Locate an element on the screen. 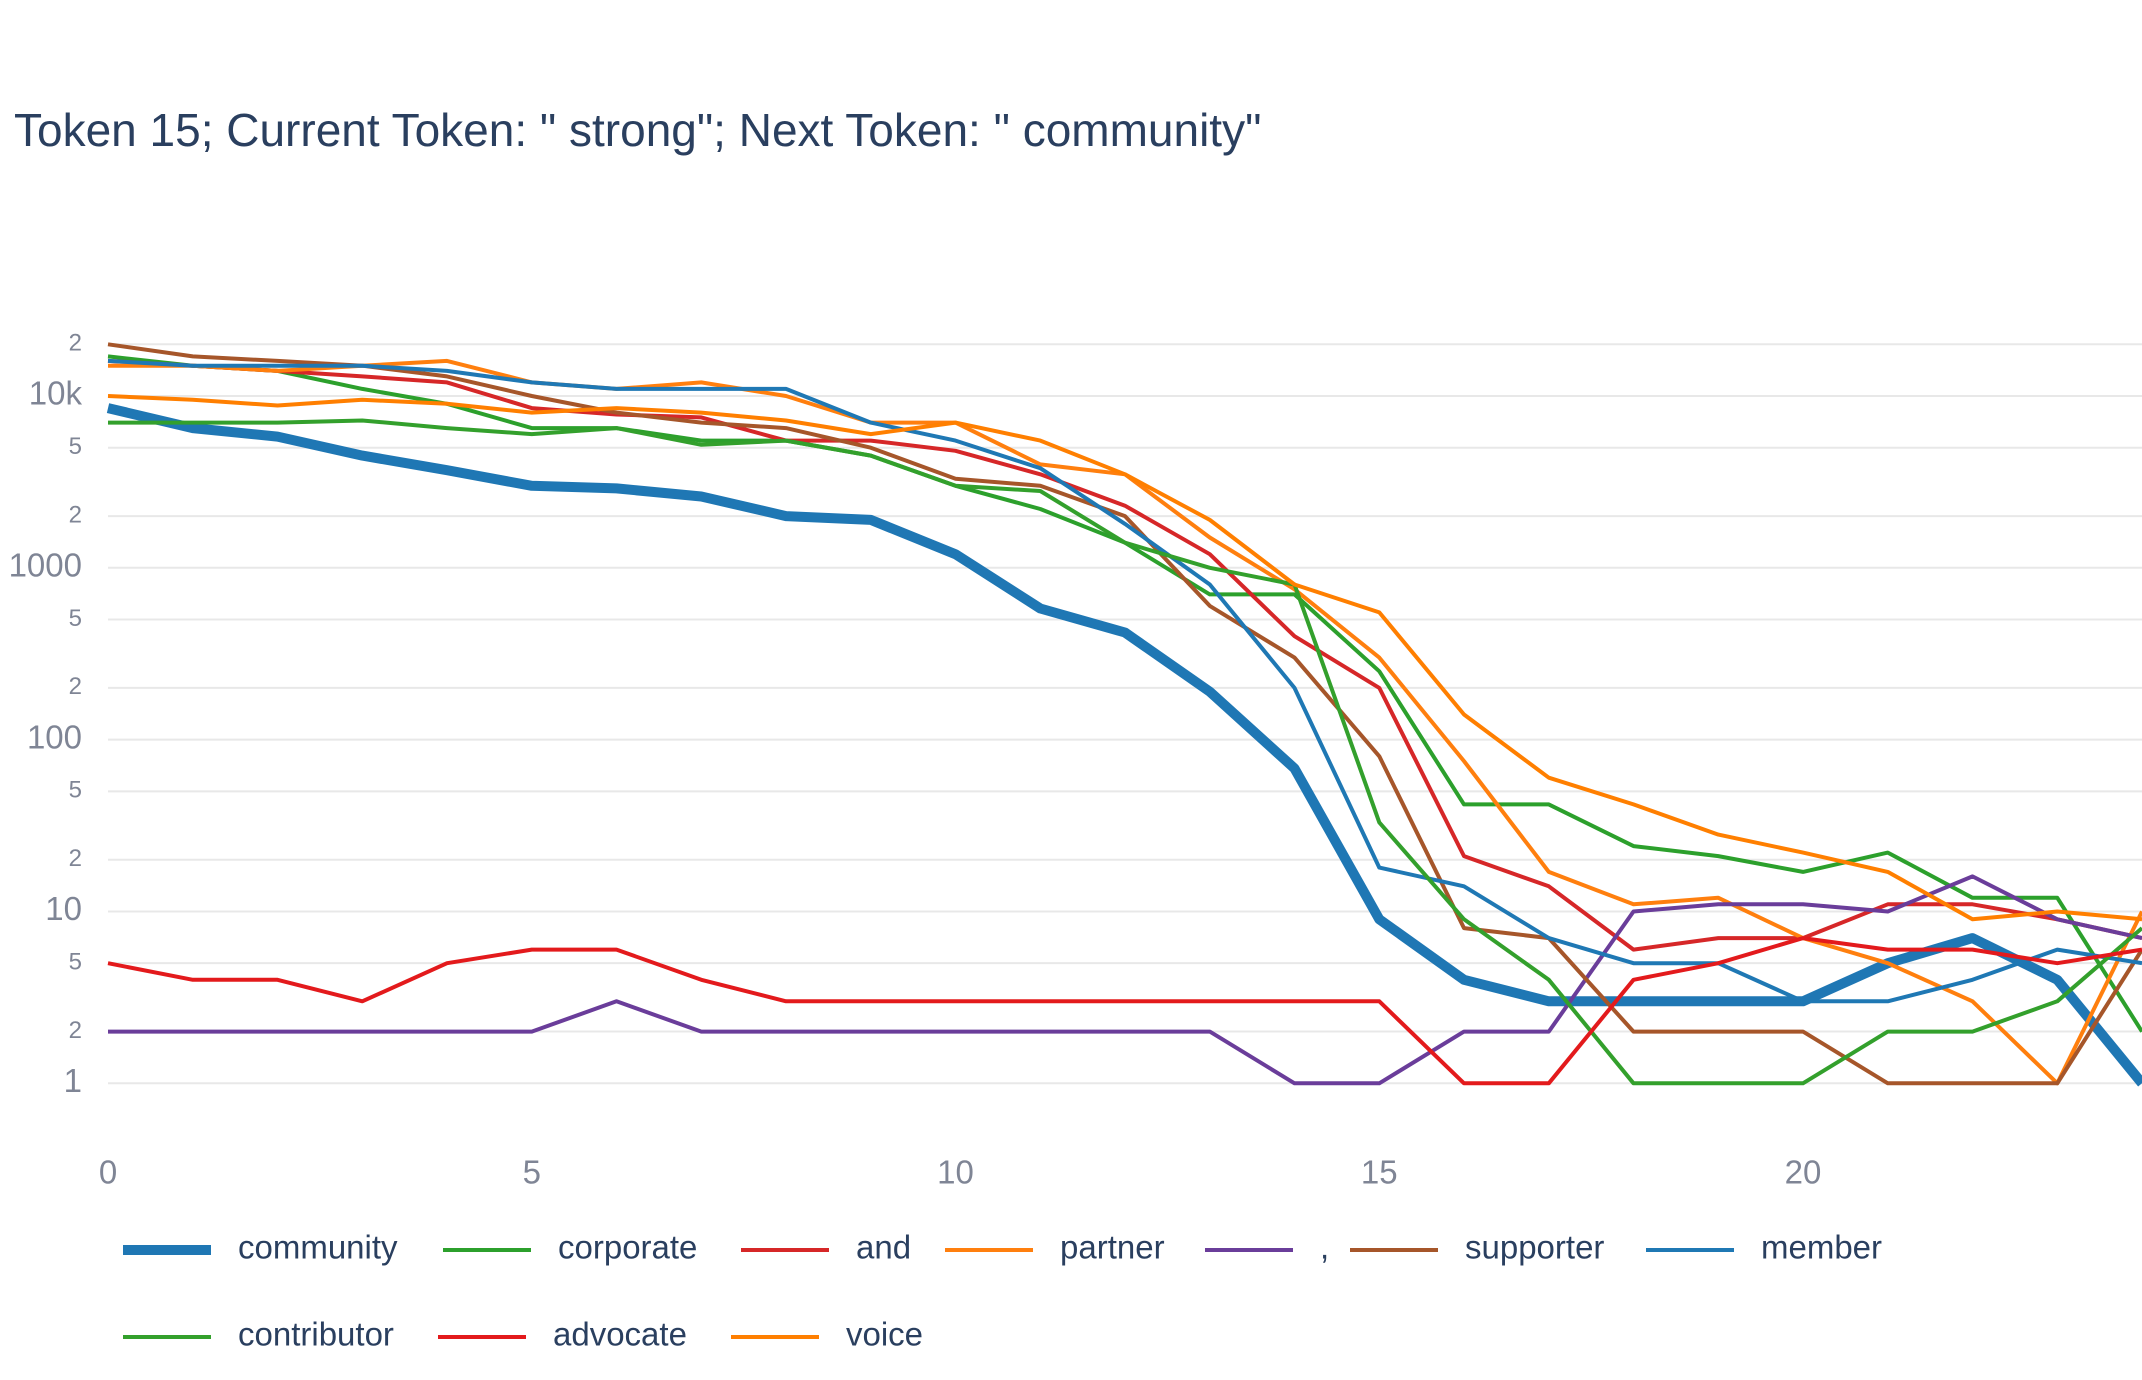 The image size is (2142, 1380). legend-label: , is located at coordinates (1324, 1247).